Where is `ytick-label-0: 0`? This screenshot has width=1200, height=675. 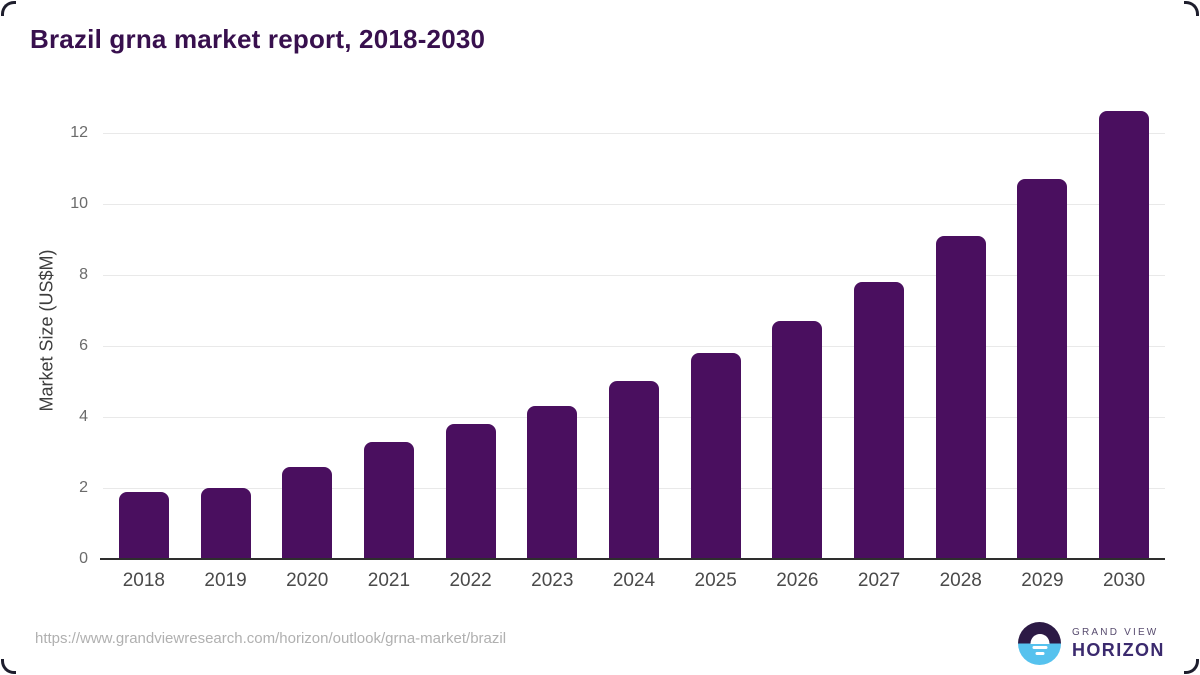
ytick-label-0: 0 is located at coordinates (83, 558).